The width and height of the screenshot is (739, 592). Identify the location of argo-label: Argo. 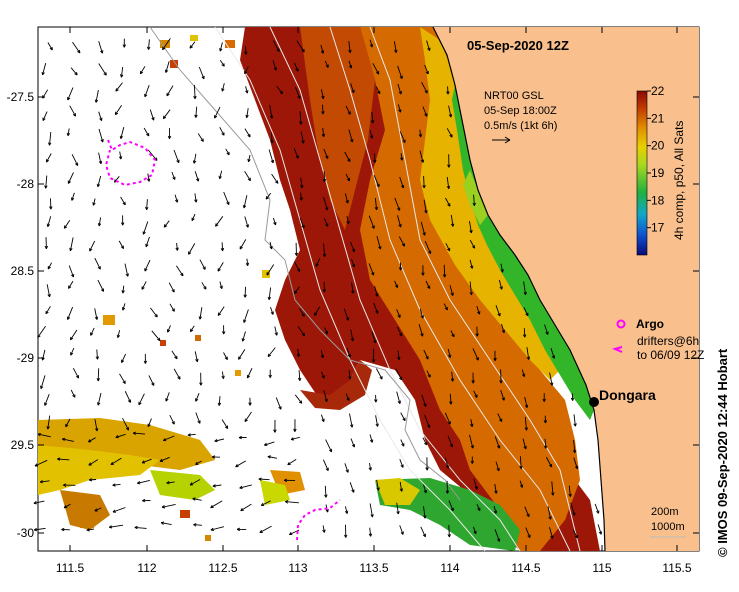
(650, 324).